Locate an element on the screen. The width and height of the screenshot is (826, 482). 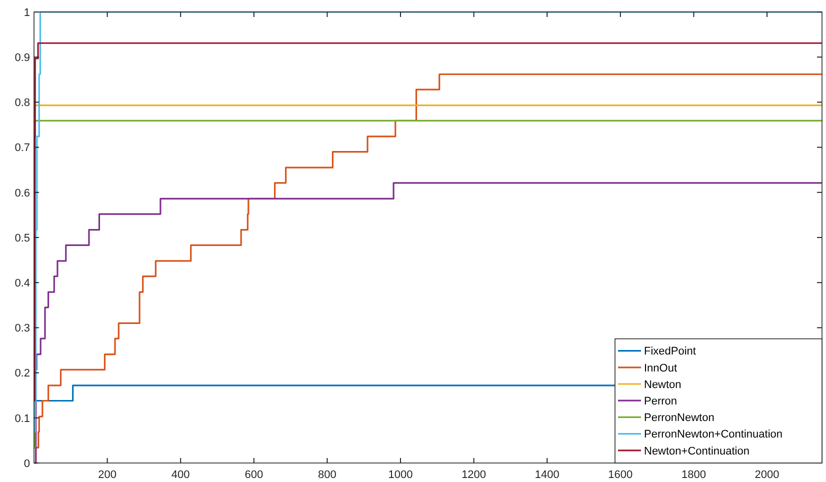
y-tick-label: 0.7 is located at coordinates (22, 148).